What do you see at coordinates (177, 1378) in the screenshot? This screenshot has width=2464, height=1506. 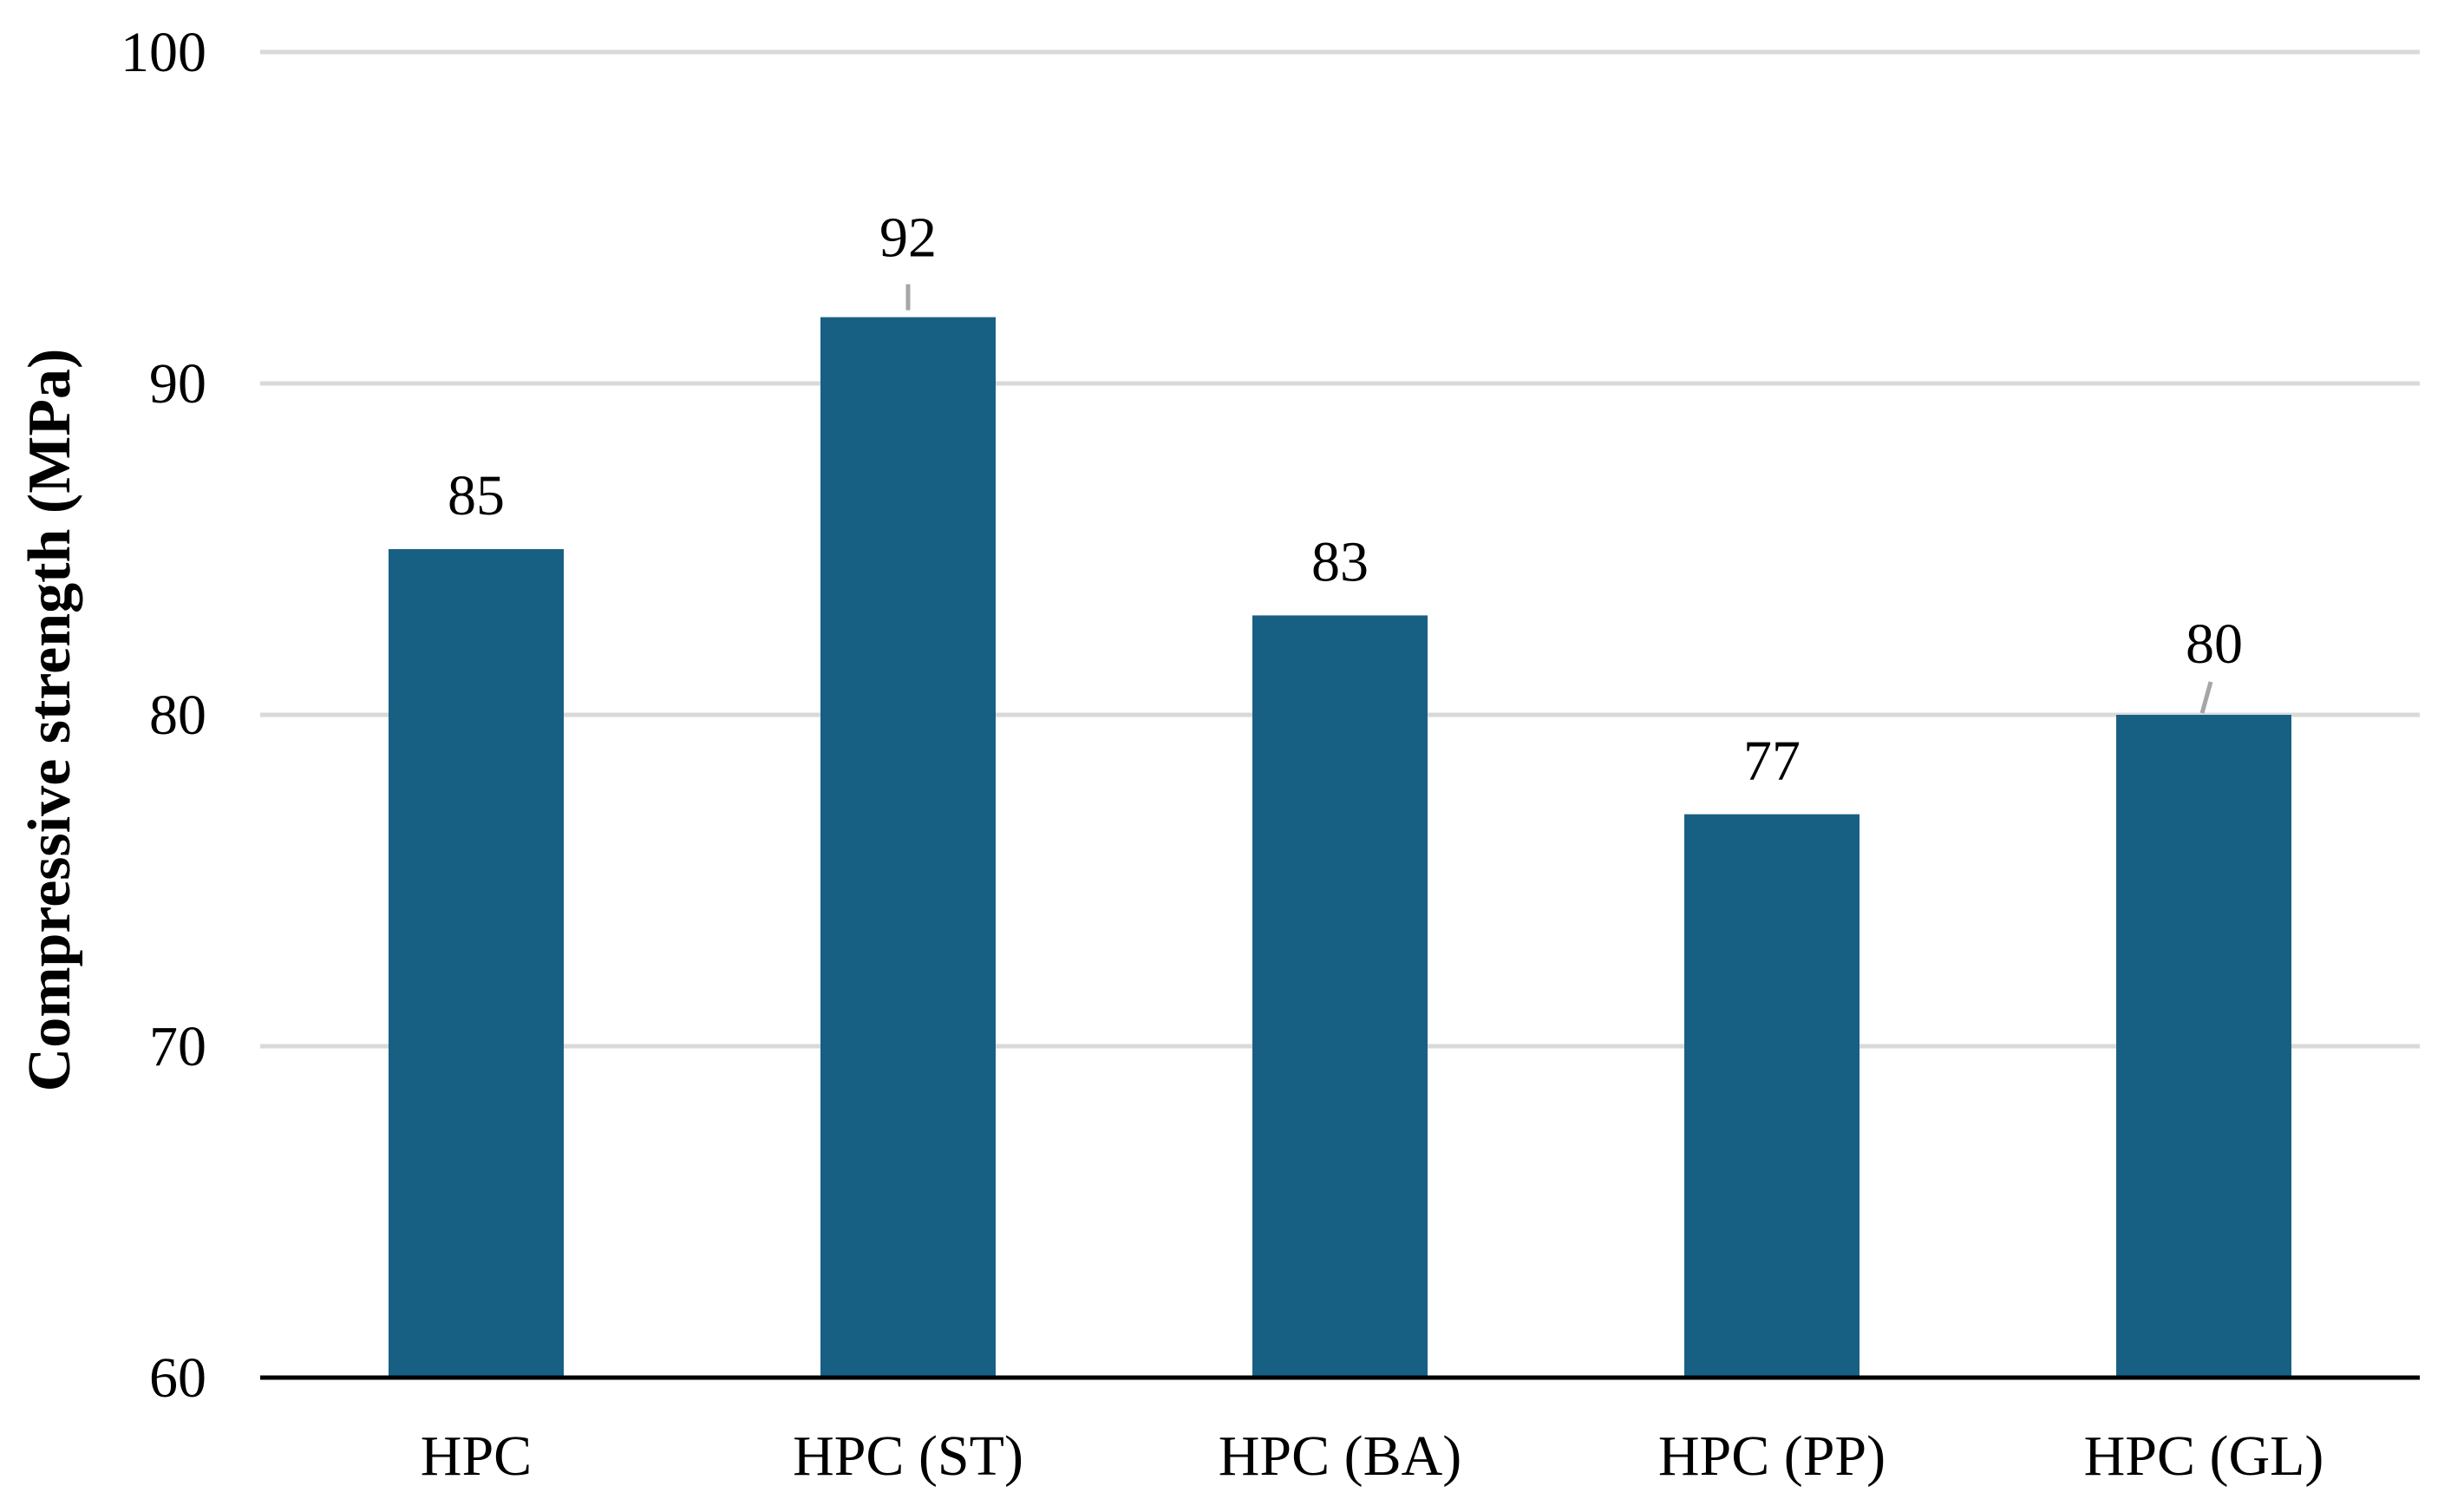 I see `y-tick-label: 60` at bounding box center [177, 1378].